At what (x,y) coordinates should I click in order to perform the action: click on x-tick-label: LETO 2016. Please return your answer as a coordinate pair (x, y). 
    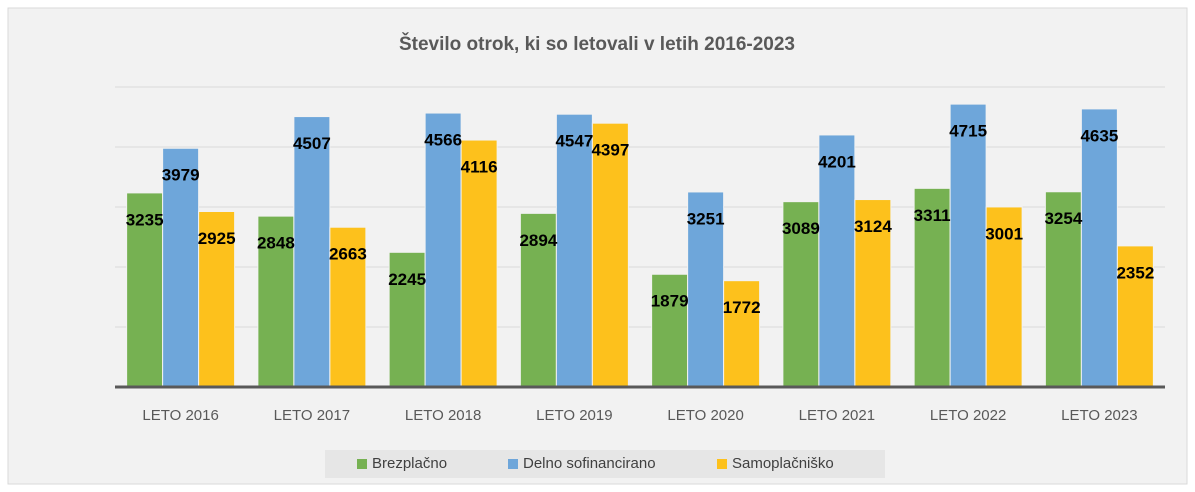
    Looking at the image, I should click on (180, 415).